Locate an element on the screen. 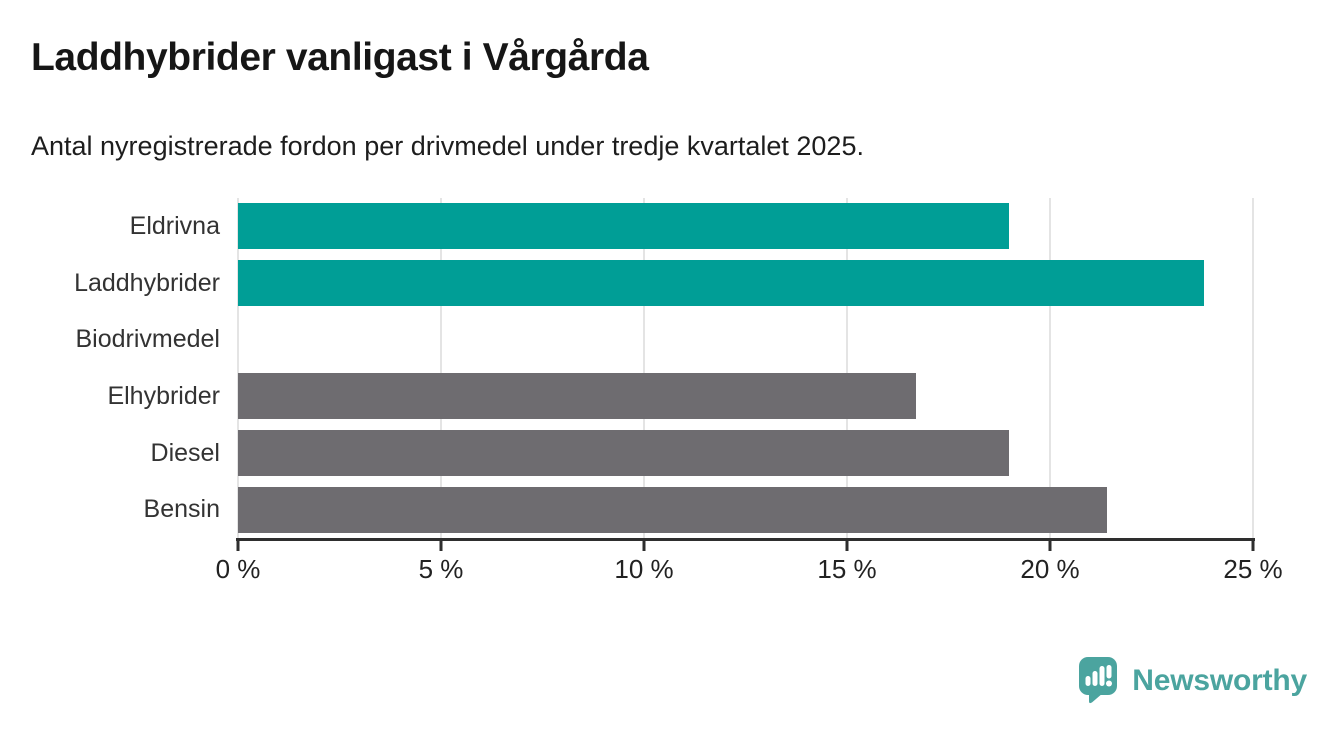  bar-bensin is located at coordinates (672, 509).